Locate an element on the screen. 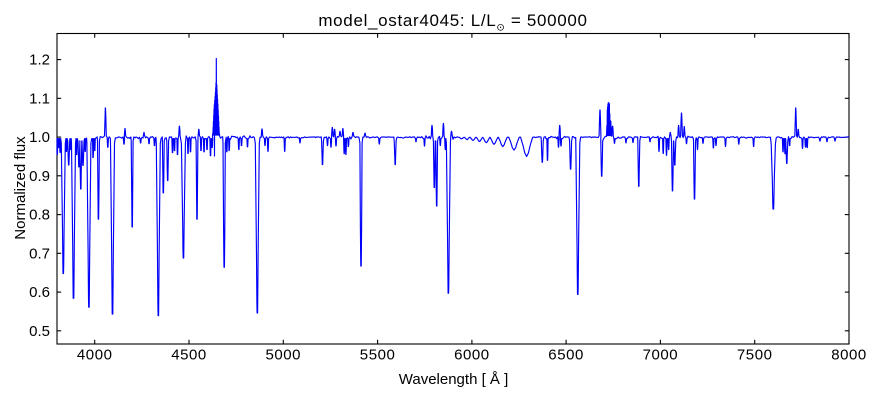  svg-text: 1.0 is located at coordinates (39, 137).